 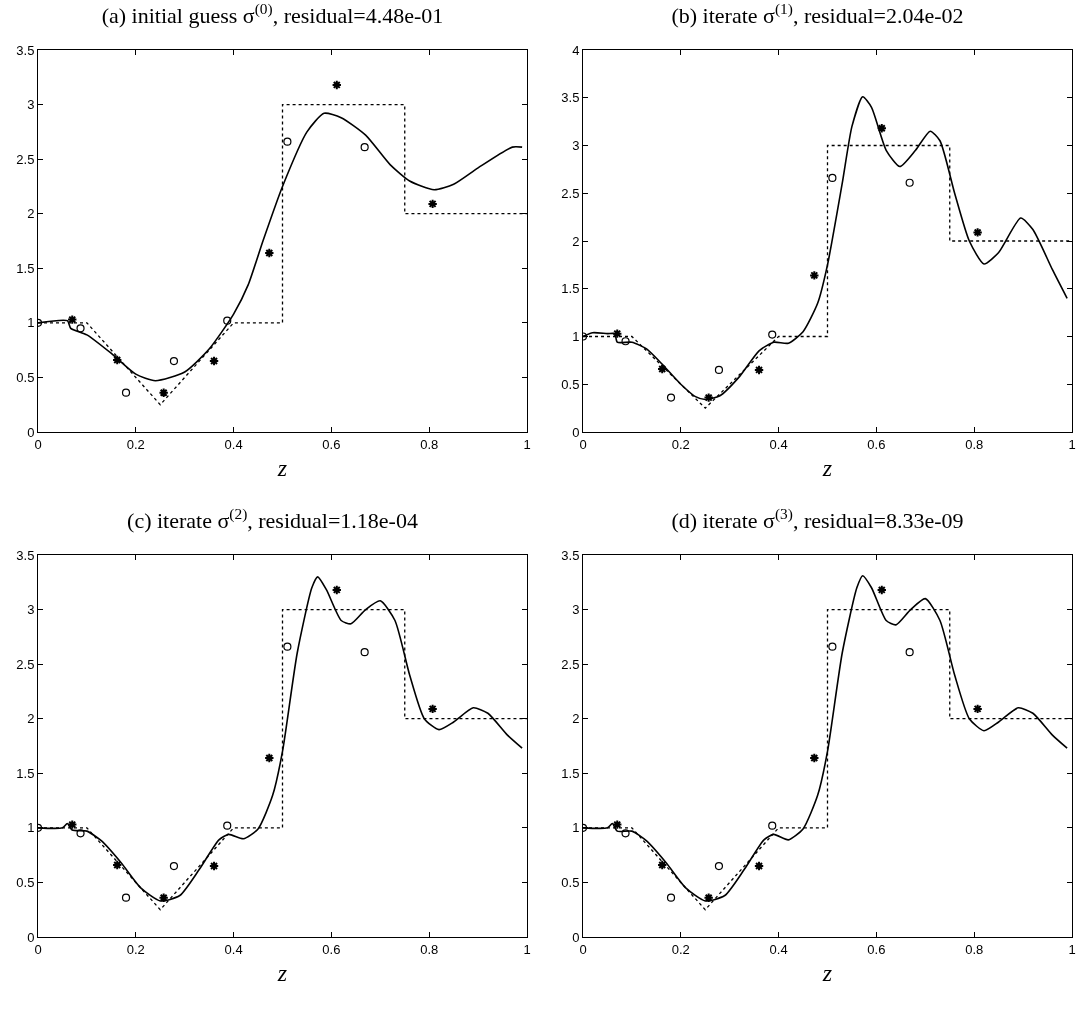 I want to click on chart-title: (d) iterate σ$^{(3)}$, residual=8.33e-09, so click(x=817, y=518).